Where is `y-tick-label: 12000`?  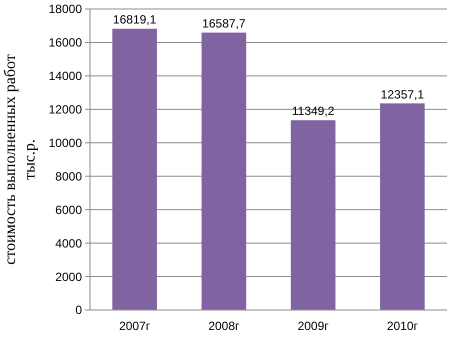
y-tick-label: 12000 is located at coordinates (65, 109).